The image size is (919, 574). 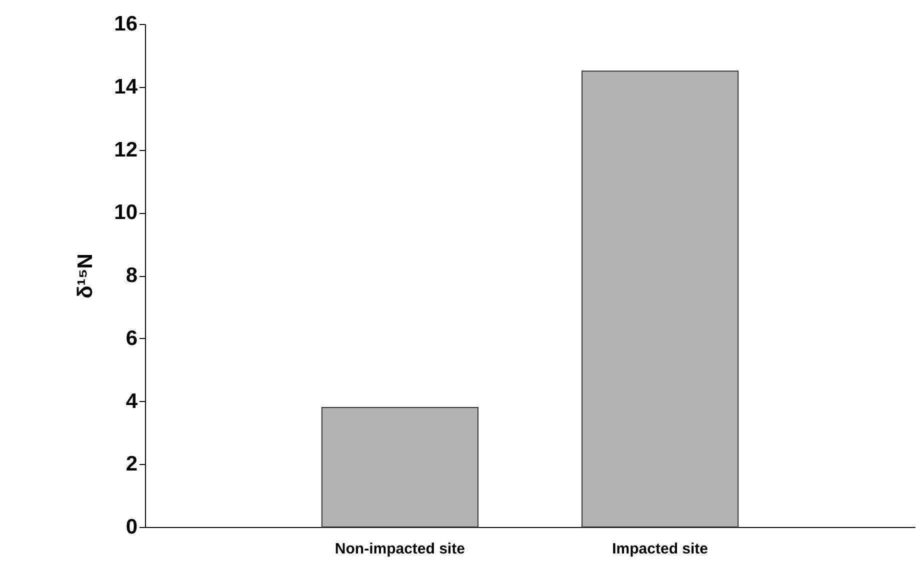 I want to click on y-tick-label: 14, so click(x=126, y=86).